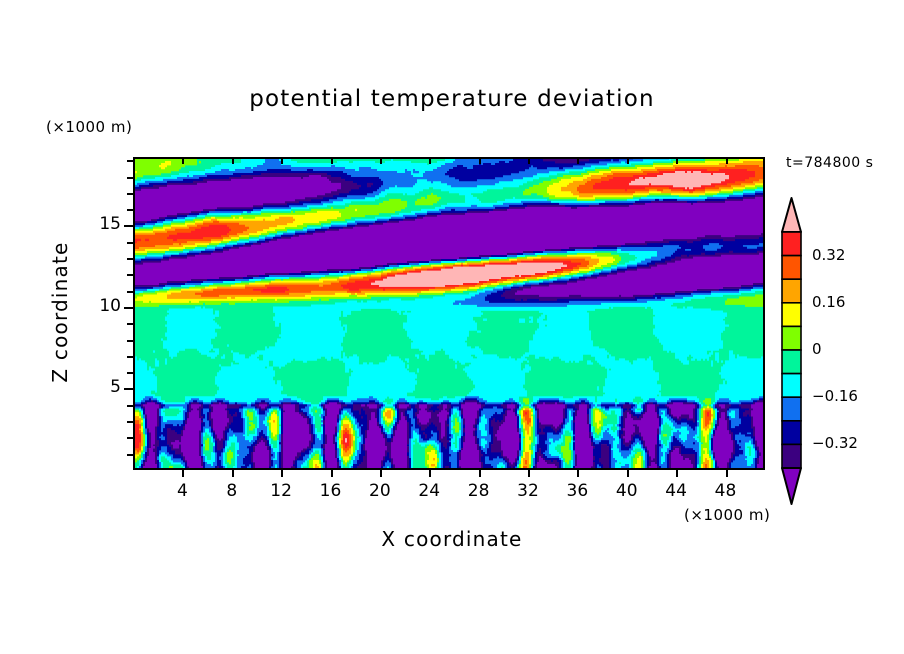 This screenshot has width=904, height=654. What do you see at coordinates (727, 515) in the screenshot?
I see `x-axis-unit-label: (×1000 m)` at bounding box center [727, 515].